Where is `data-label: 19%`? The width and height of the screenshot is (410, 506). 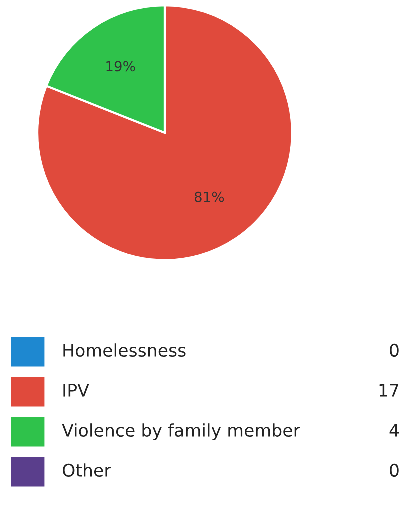
data-label: 19% is located at coordinates (121, 66).